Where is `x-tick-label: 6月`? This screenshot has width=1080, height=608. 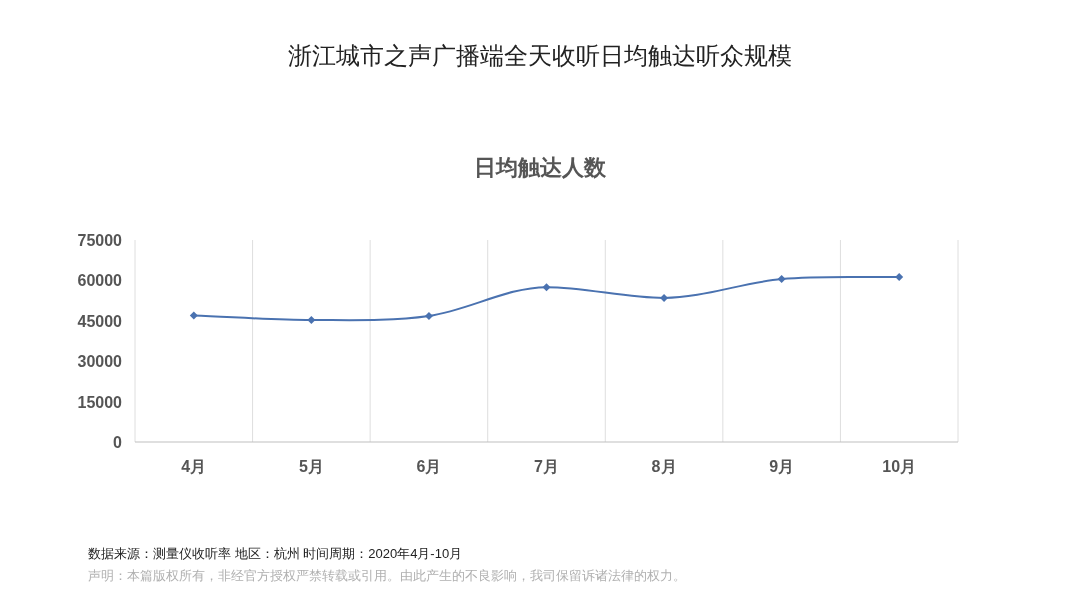 x-tick-label: 6月 is located at coordinates (429, 466).